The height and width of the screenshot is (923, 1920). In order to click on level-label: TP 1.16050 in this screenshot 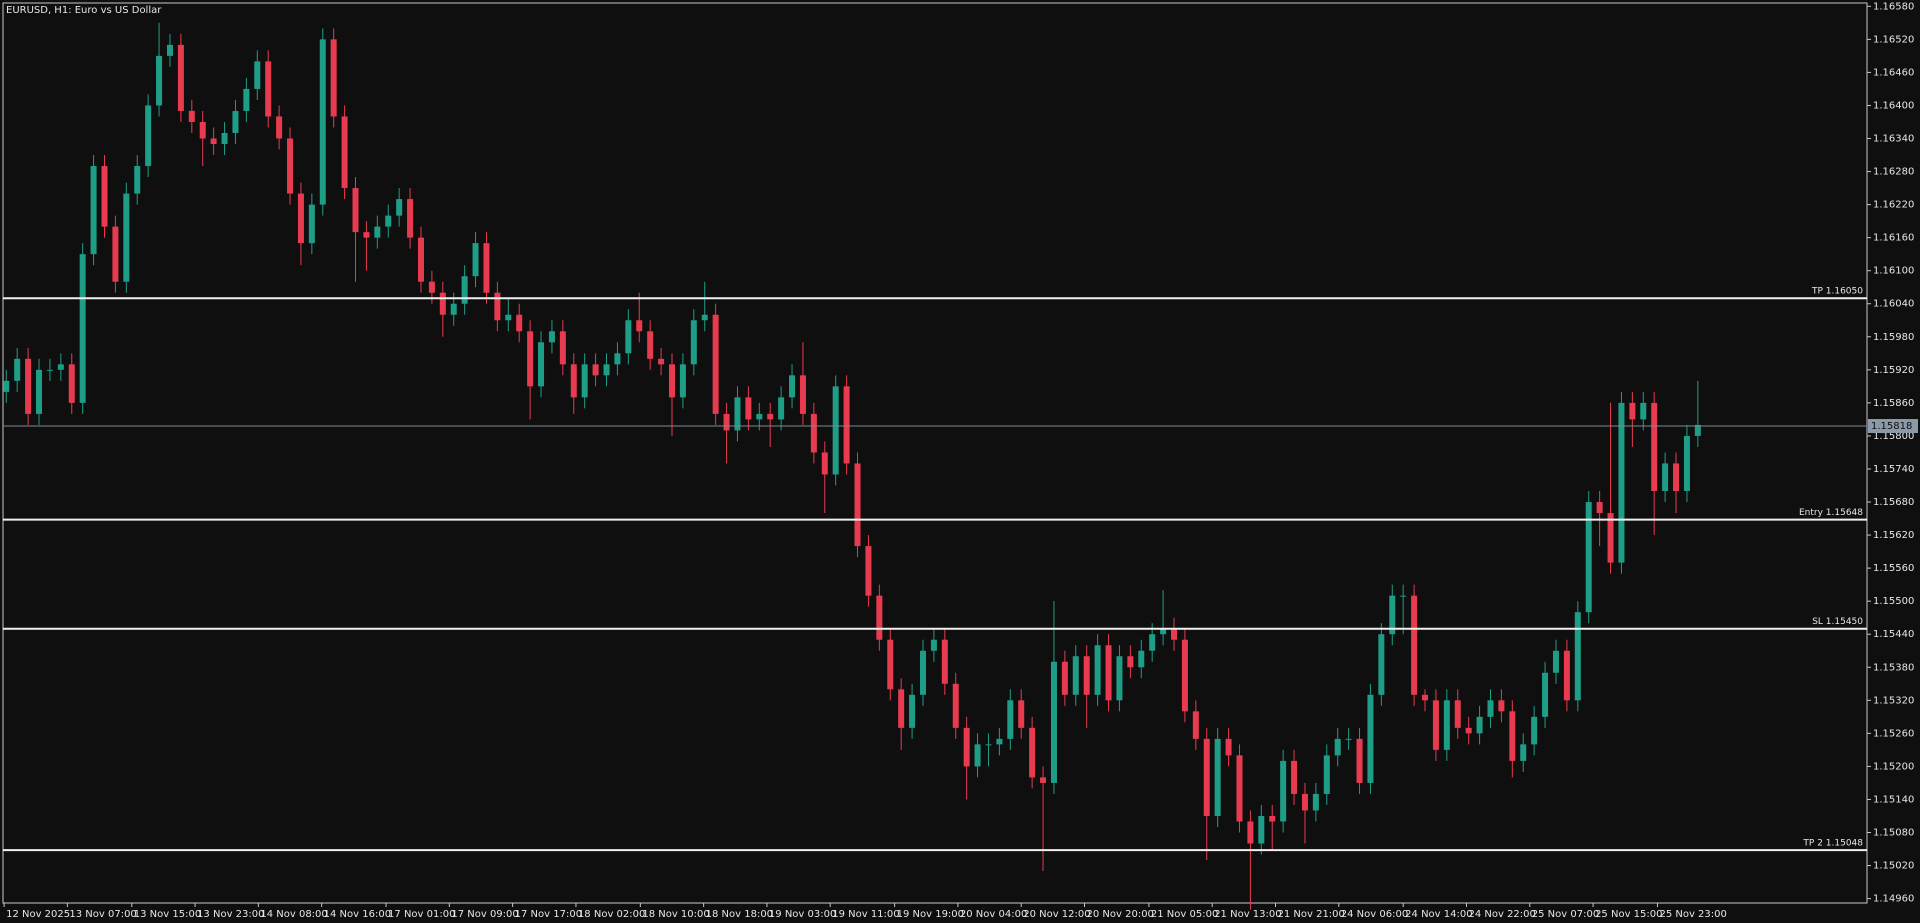, I will do `click(1837, 292)`.